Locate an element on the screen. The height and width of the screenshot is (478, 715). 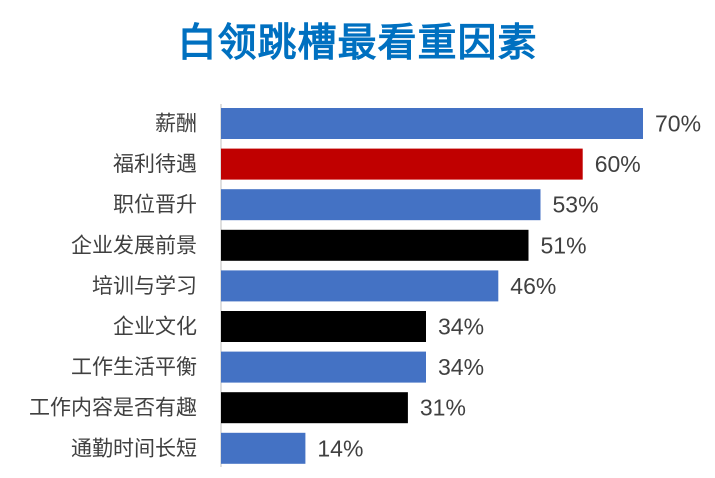
value-label: 53% is located at coordinates (576, 205).